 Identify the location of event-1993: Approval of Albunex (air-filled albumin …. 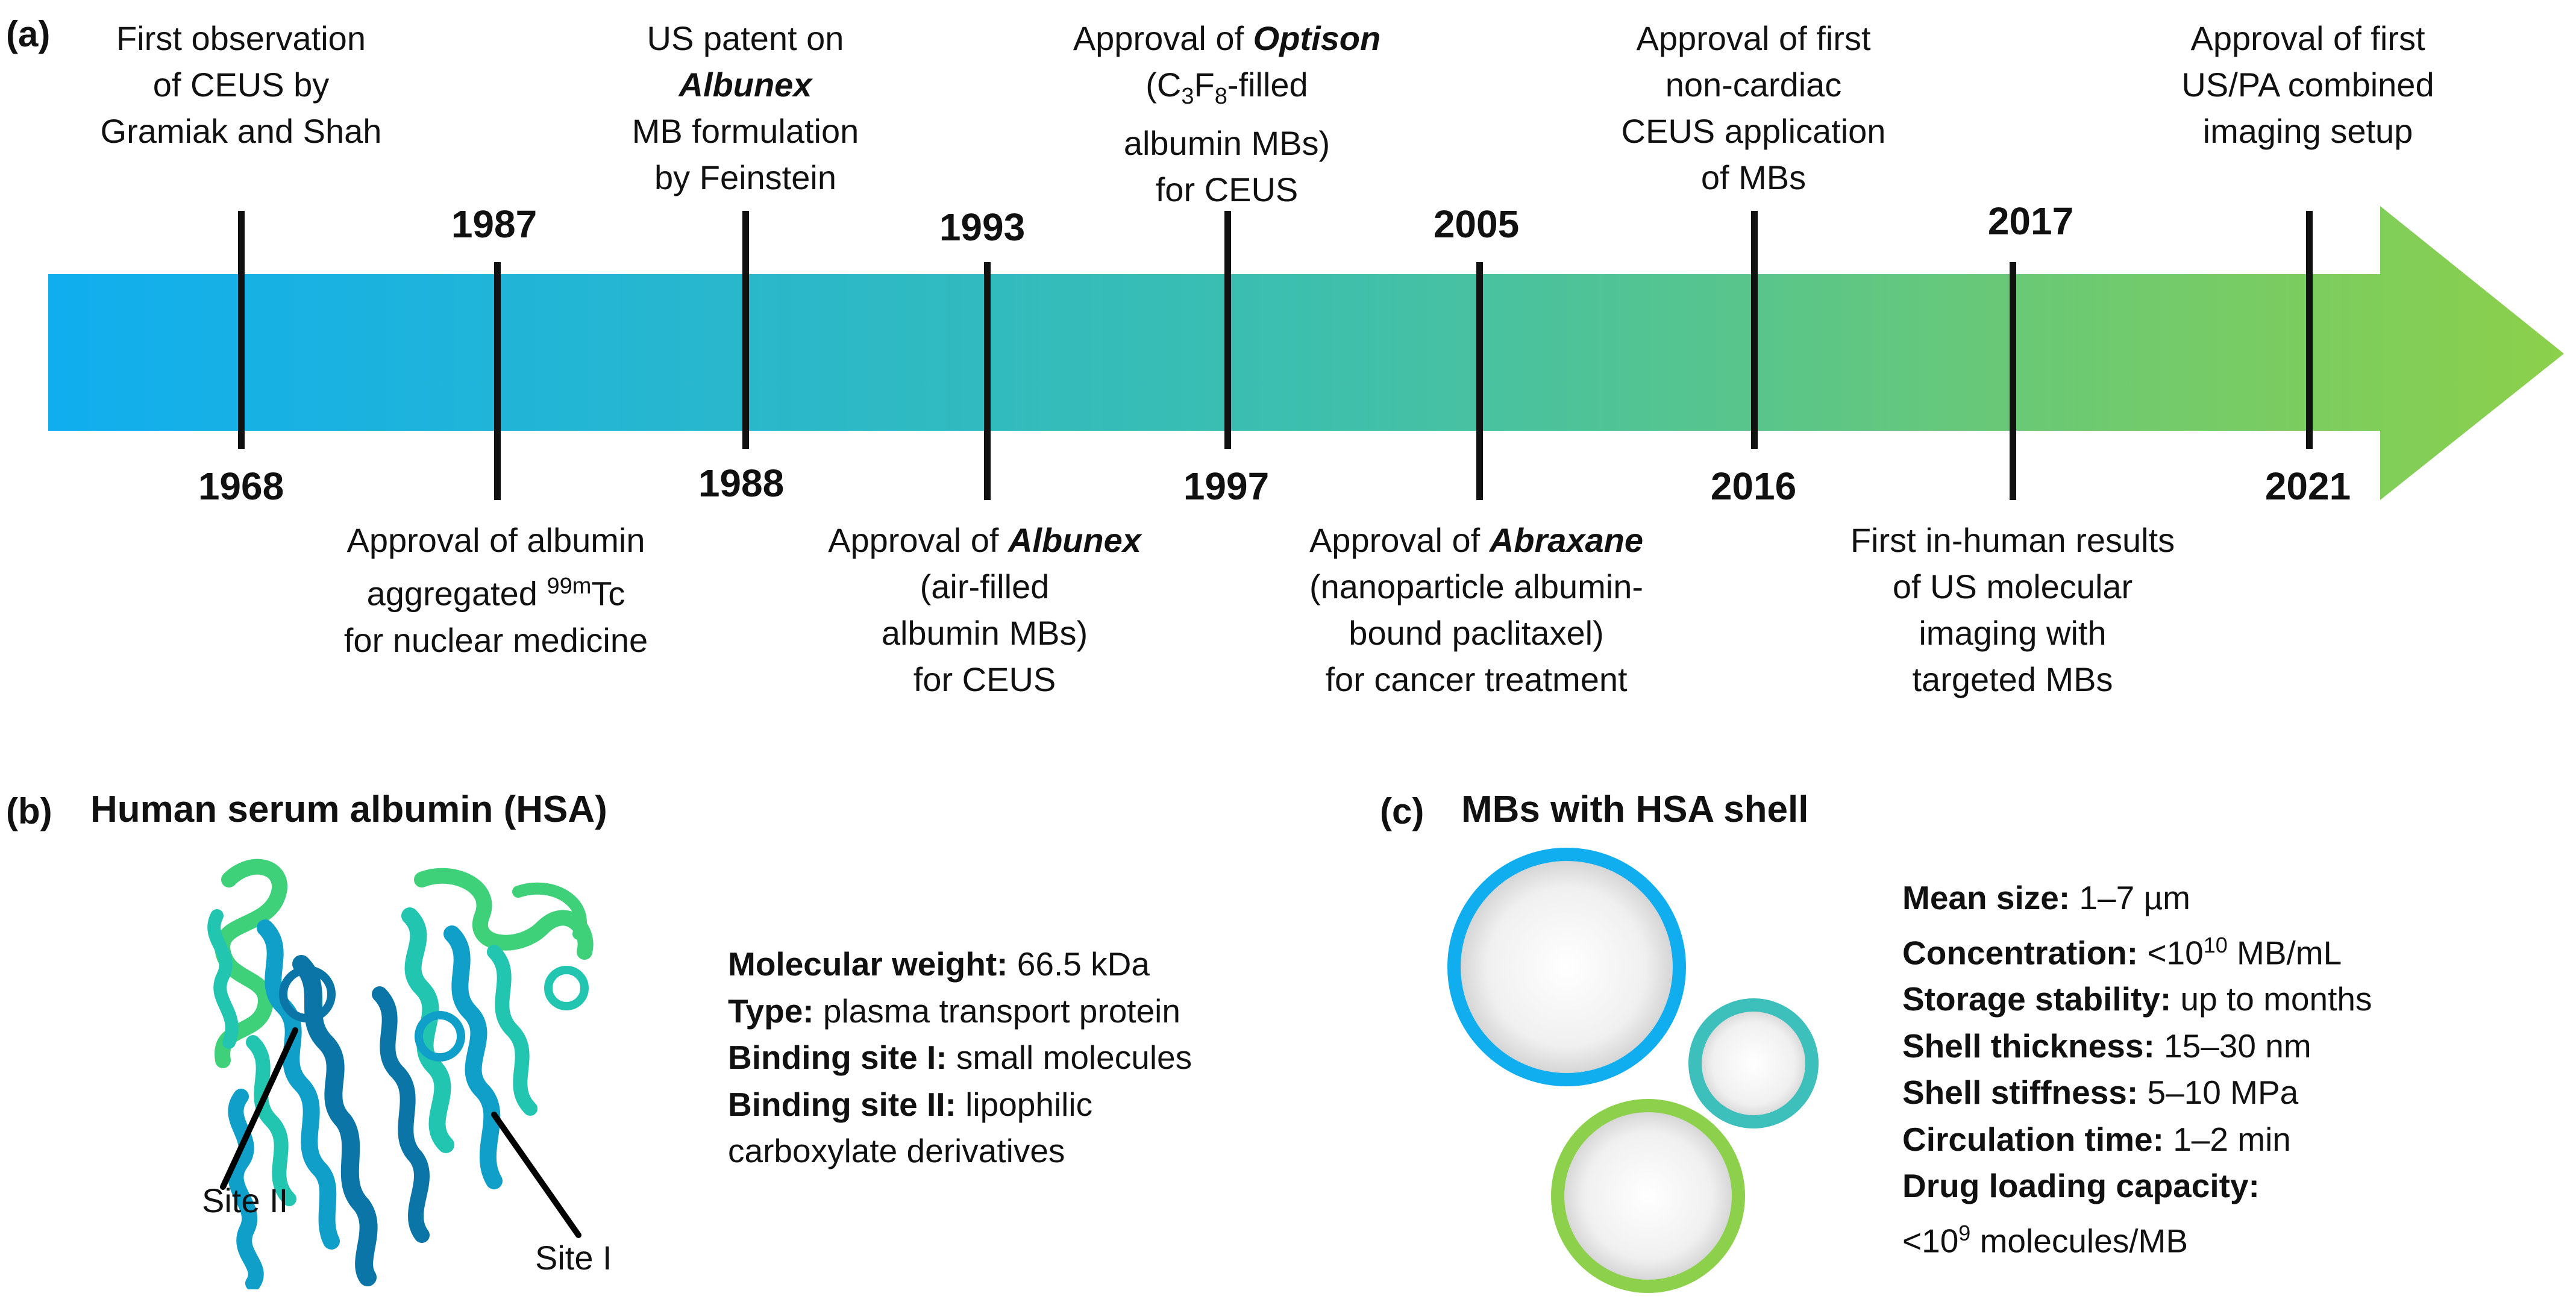
(985, 610).